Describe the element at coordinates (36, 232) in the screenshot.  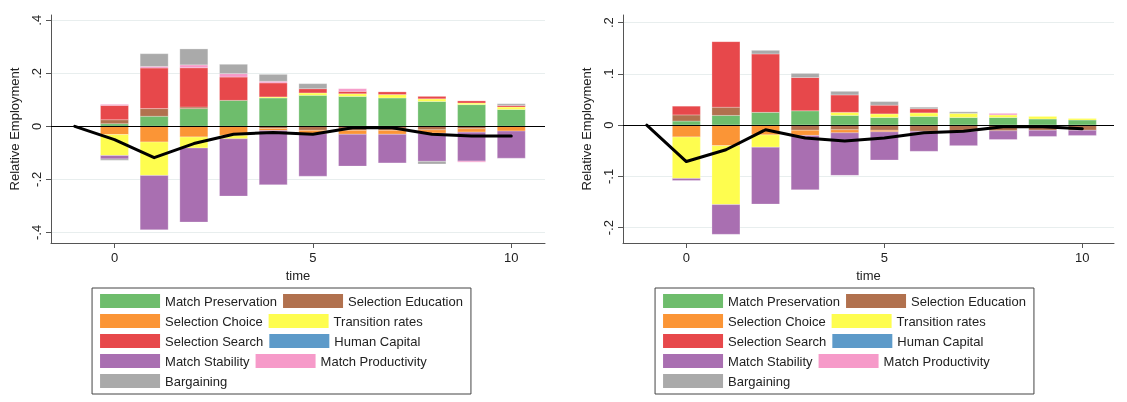
I see `y-tick-label: -.4` at that location.